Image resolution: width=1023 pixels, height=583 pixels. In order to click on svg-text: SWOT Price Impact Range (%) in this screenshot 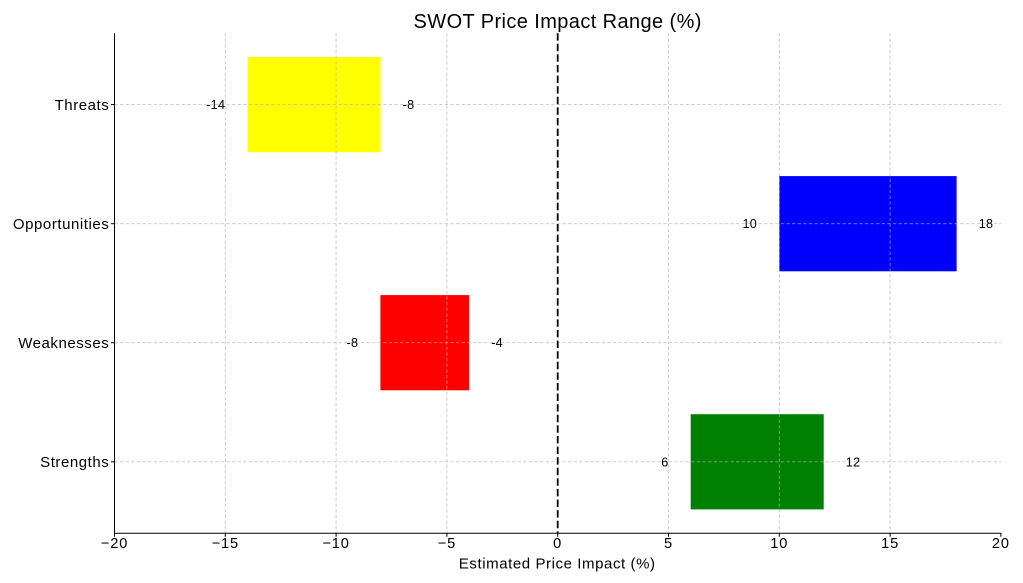, I will do `click(558, 22)`.